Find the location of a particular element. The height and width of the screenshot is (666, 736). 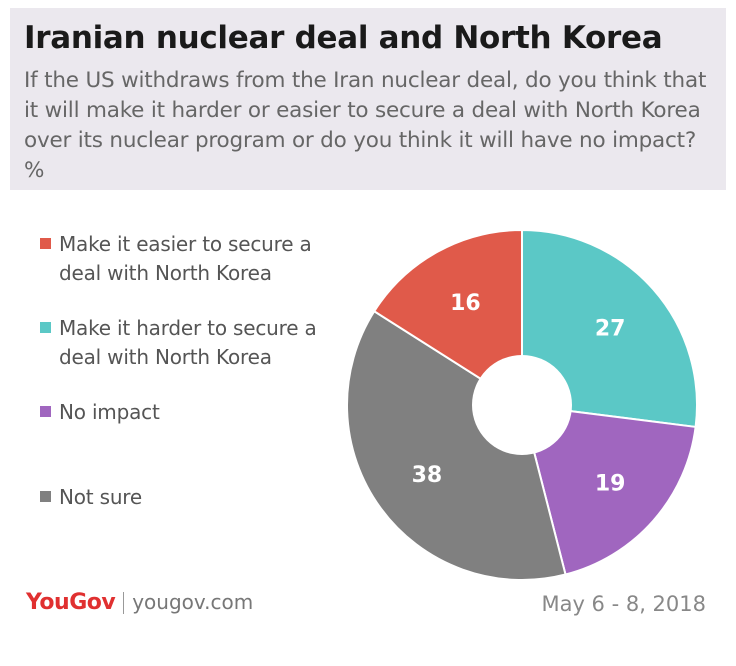

legend-swatch-not-sure is located at coordinates (45, 496).